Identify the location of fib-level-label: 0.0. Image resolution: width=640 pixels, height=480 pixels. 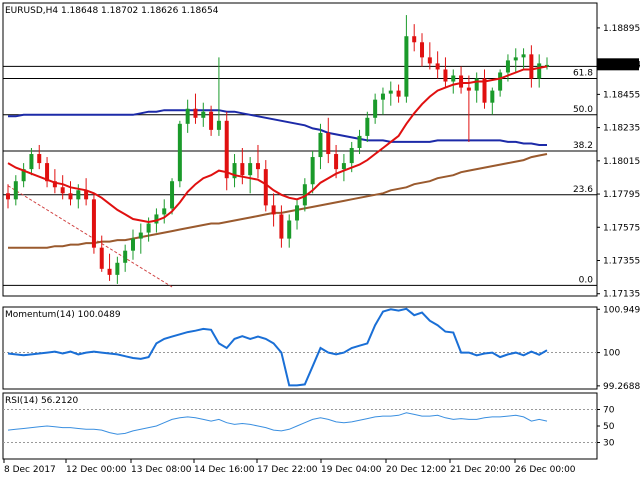
(586, 280).